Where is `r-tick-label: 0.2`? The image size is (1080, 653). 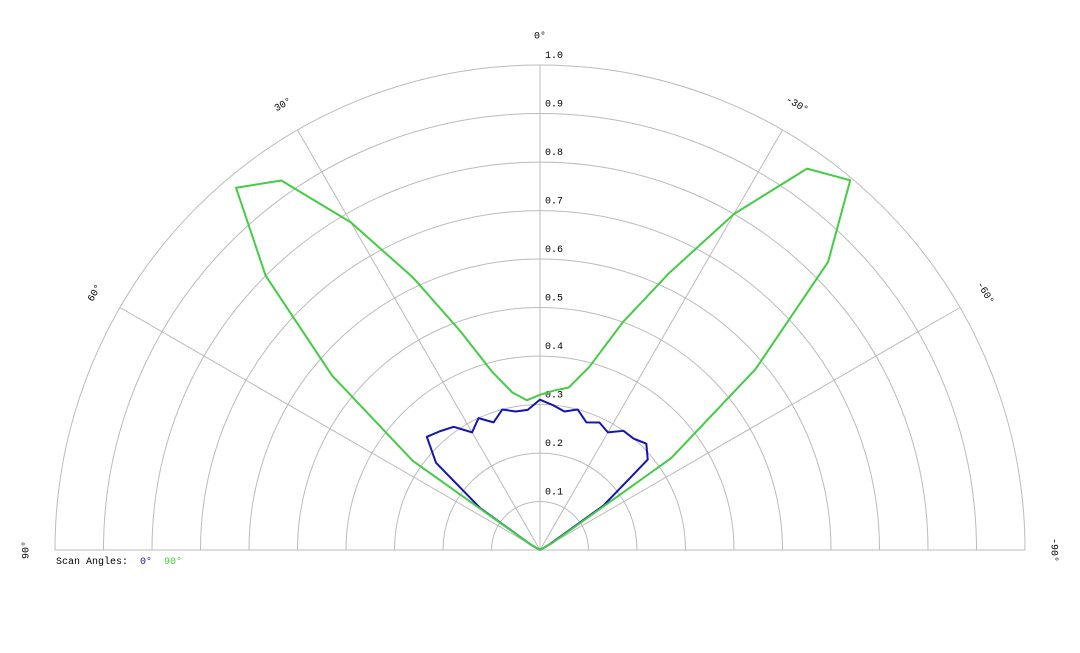 r-tick-label: 0.2 is located at coordinates (554, 444).